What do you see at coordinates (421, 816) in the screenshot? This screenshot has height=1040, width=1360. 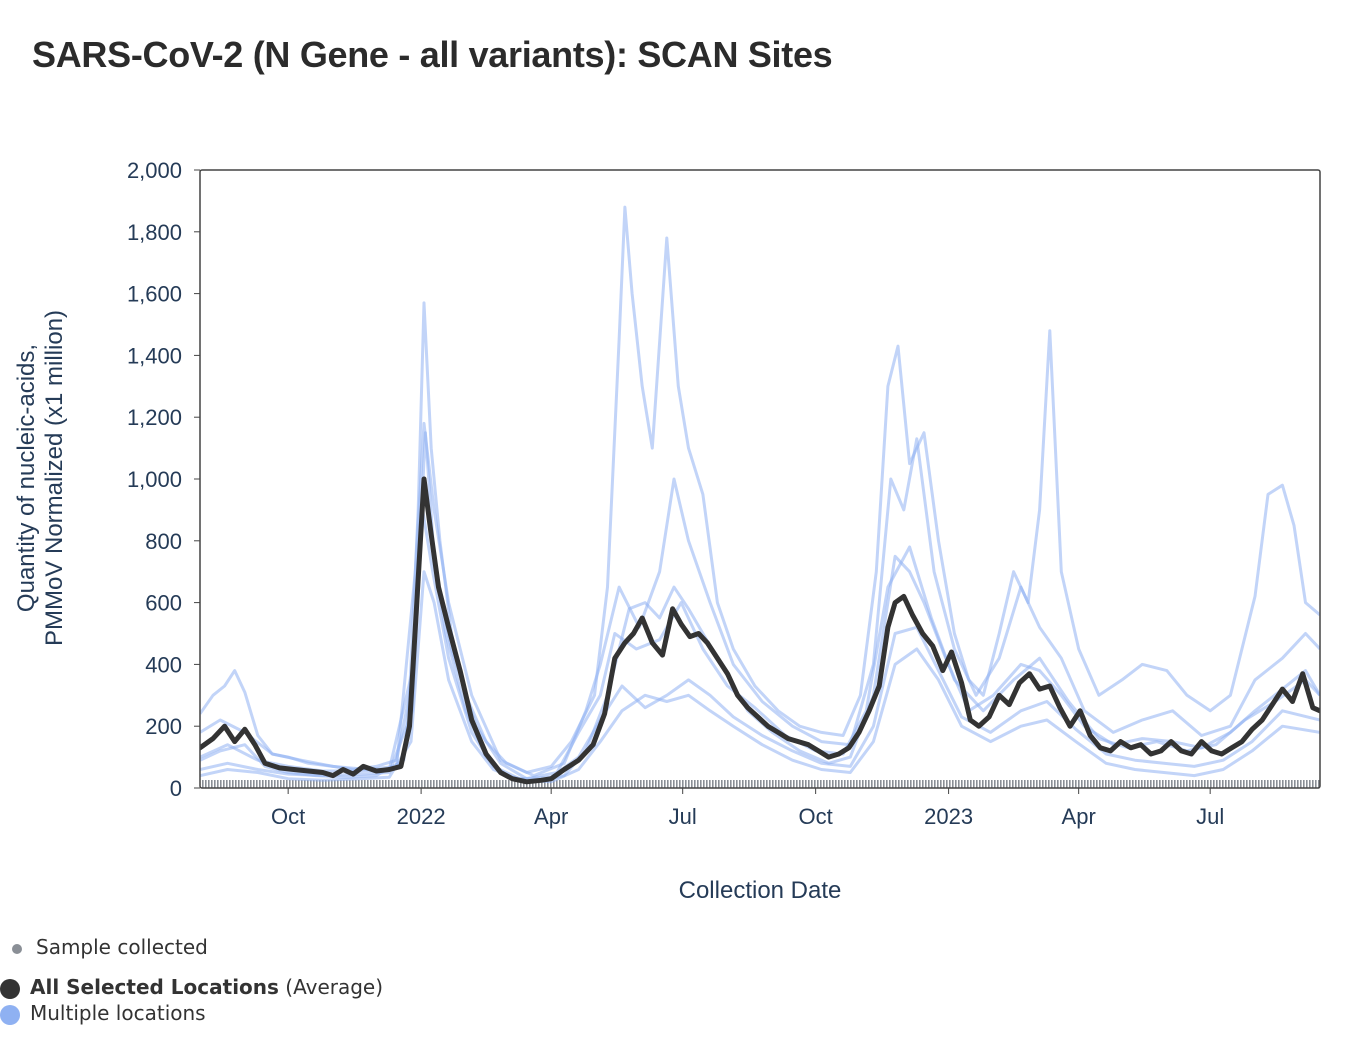 I see `x-tick-label: 2022` at bounding box center [421, 816].